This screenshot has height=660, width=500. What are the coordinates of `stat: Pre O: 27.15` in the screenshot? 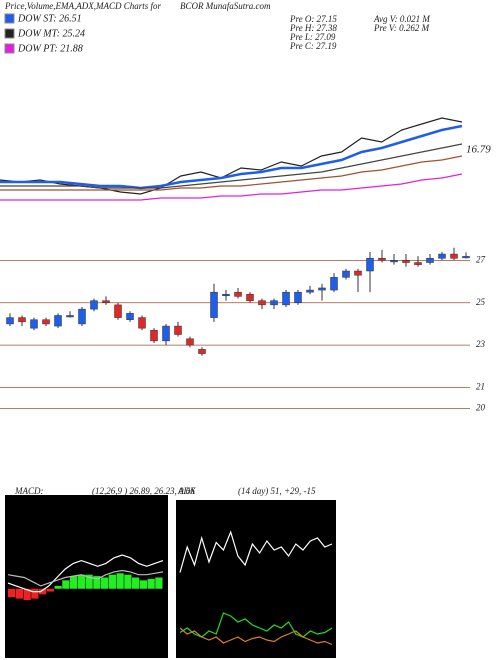 It's located at (313, 19).